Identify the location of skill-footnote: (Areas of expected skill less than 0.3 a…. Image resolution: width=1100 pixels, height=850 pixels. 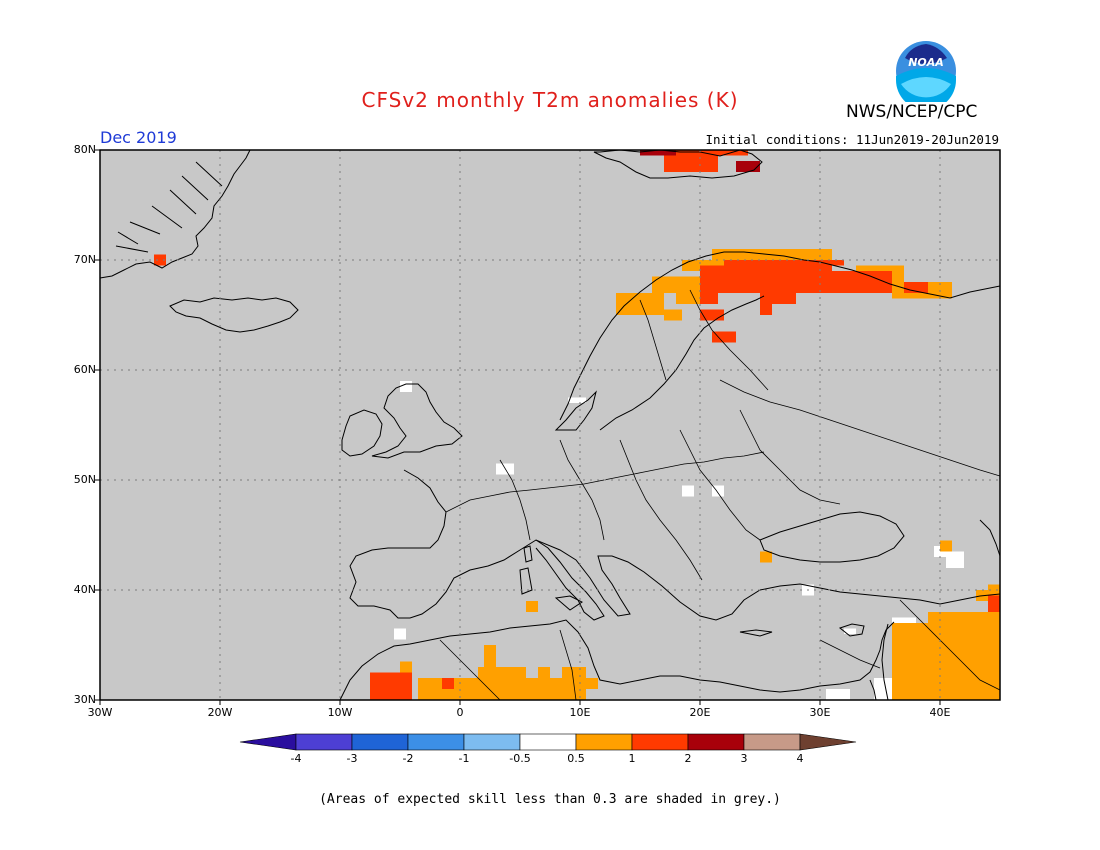
(550, 799).